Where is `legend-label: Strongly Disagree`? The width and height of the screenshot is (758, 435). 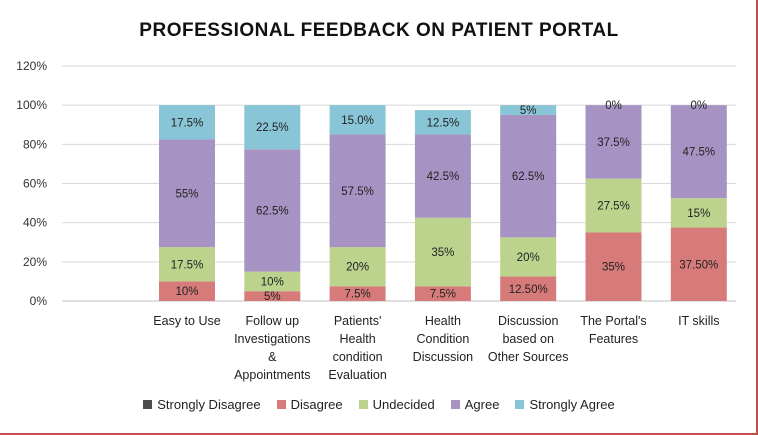
legend-label: Strongly Disagree is located at coordinates (209, 404).